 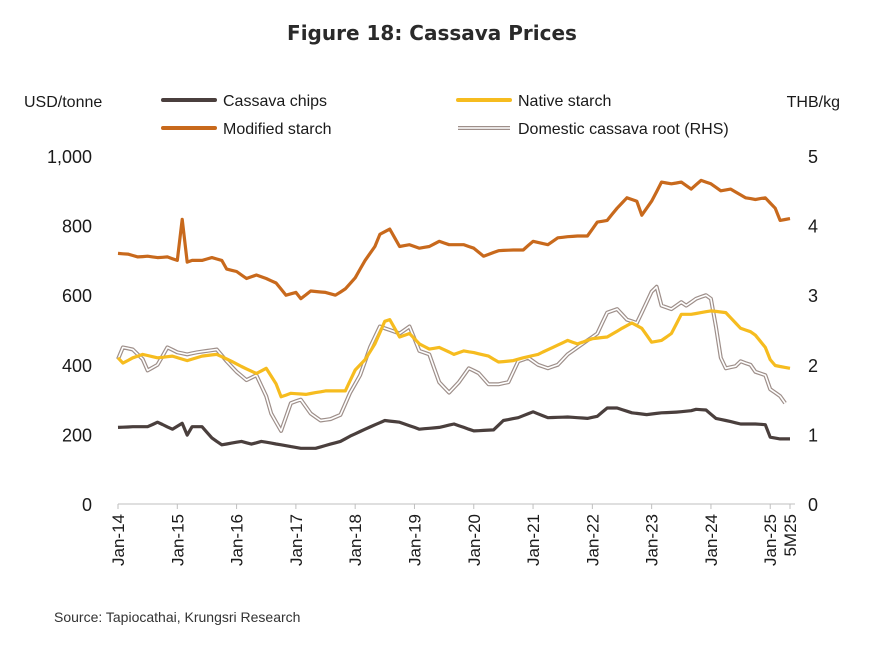 I want to click on right-tick-label: 2, so click(x=813, y=366).